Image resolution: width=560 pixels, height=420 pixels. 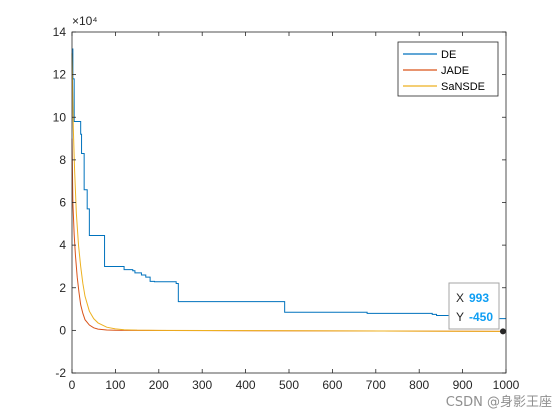 I want to click on data-tip-x-label: X, so click(x=460, y=298).